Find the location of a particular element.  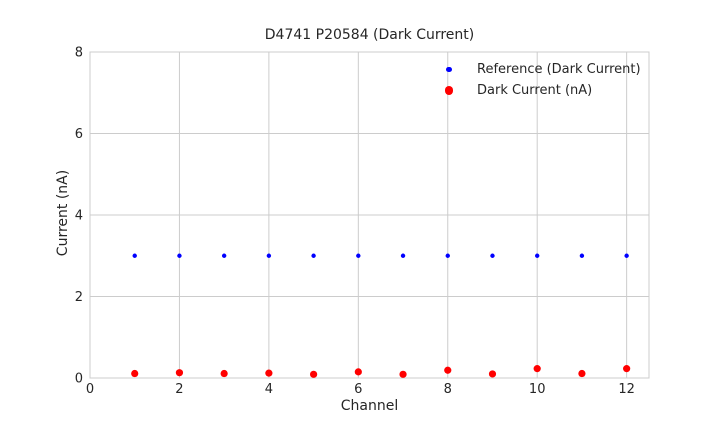

x-tick-label: 10 is located at coordinates (537, 389).